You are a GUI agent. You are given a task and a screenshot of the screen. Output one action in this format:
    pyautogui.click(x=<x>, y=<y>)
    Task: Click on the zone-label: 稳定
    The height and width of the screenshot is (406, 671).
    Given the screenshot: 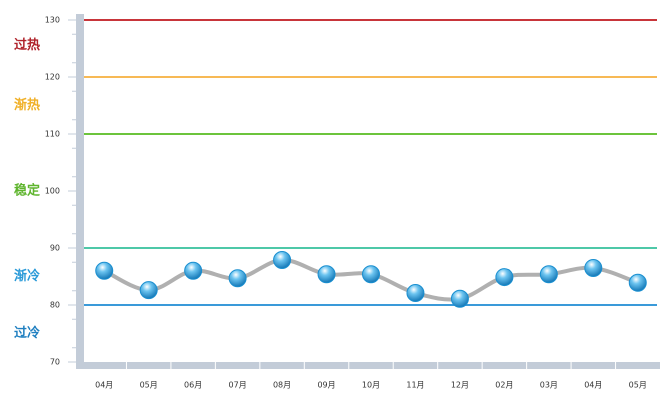 What is the action you would take?
    pyautogui.click(x=27, y=191)
    